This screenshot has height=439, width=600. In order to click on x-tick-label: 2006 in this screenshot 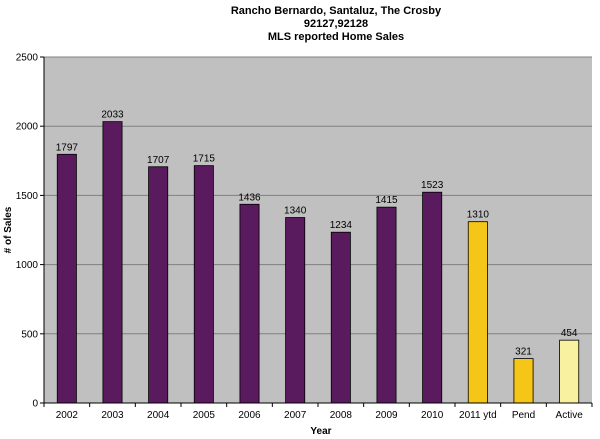, I will do `click(249, 415)`.